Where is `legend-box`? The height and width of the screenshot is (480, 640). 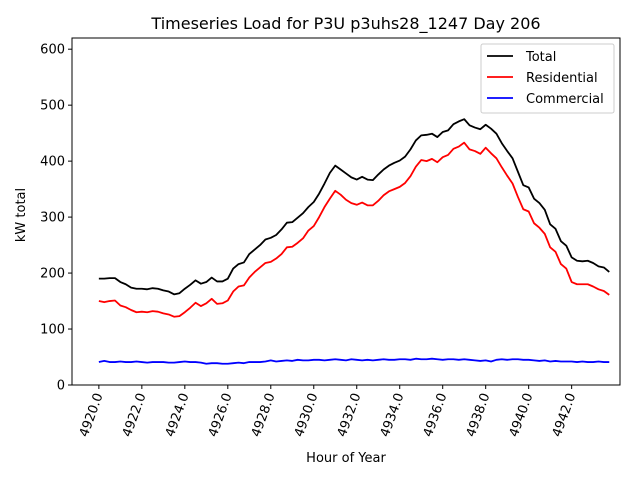
legend-box is located at coordinates (547, 78).